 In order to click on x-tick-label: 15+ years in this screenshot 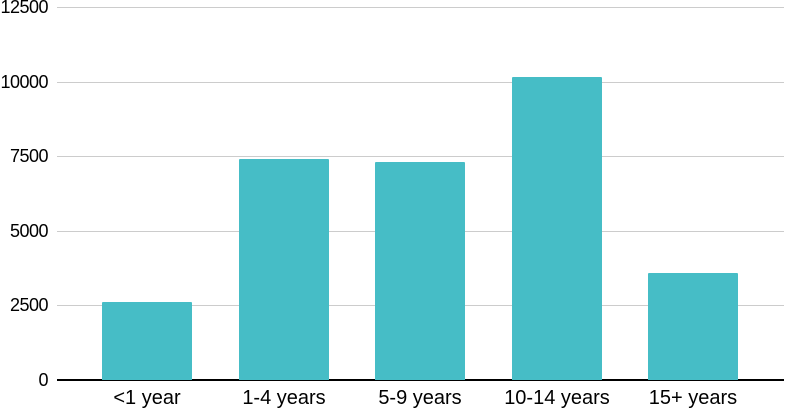, I will do `click(693, 398)`.